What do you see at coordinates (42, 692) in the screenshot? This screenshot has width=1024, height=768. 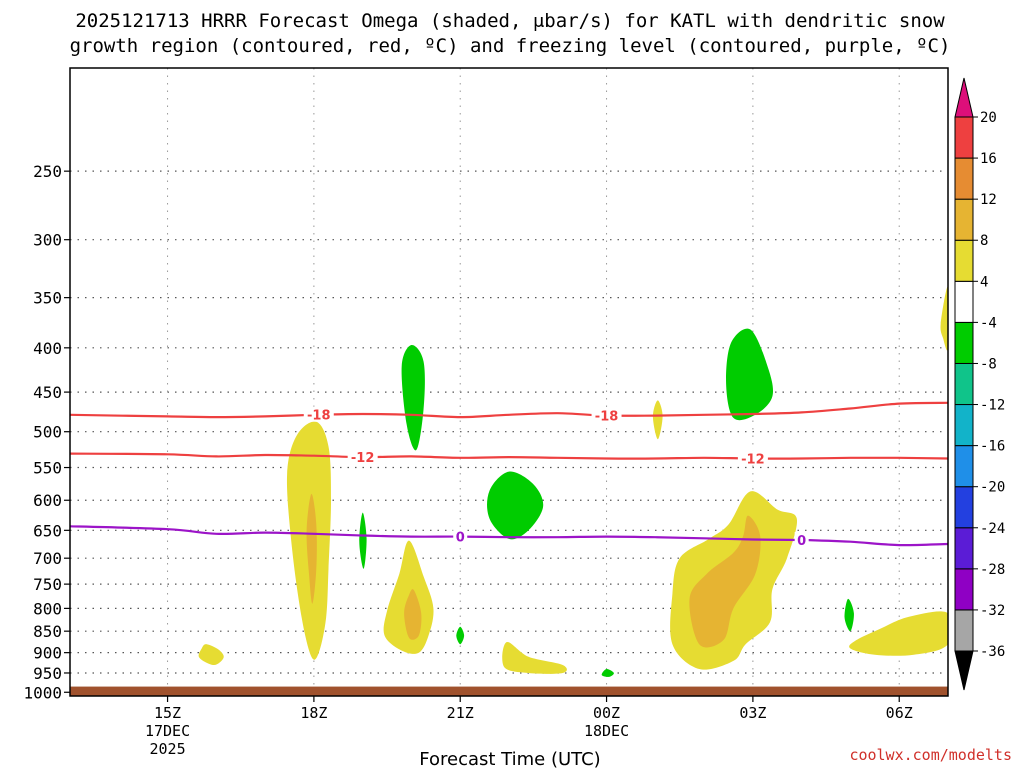 I see `y-tick-label-1000: 1000` at bounding box center [42, 692].